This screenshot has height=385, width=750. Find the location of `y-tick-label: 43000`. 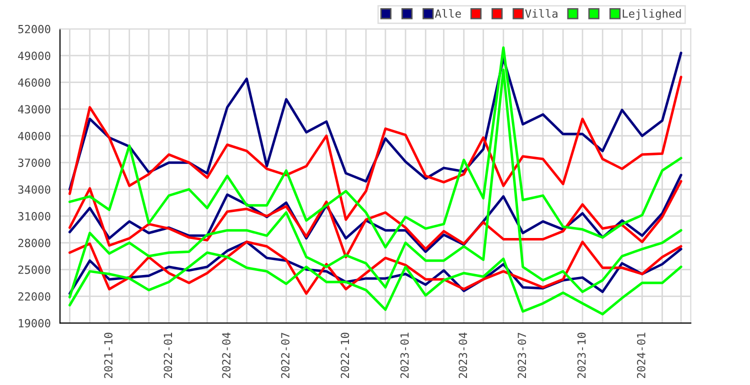

y-tick-label: 43000 is located at coordinates (34, 109).